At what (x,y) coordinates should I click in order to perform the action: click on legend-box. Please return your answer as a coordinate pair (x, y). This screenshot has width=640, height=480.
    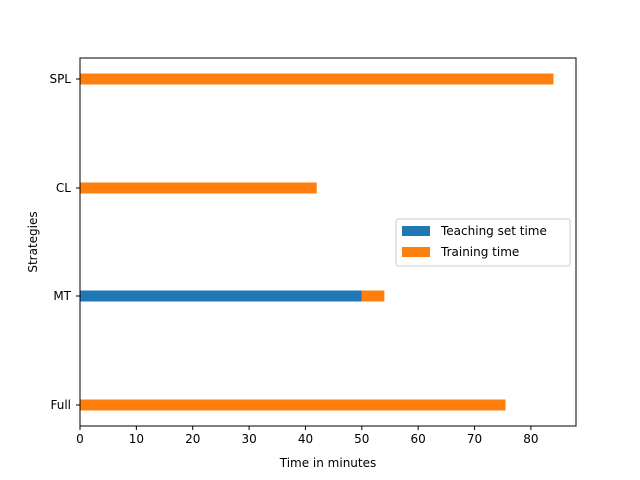
    Looking at the image, I should click on (483, 242).